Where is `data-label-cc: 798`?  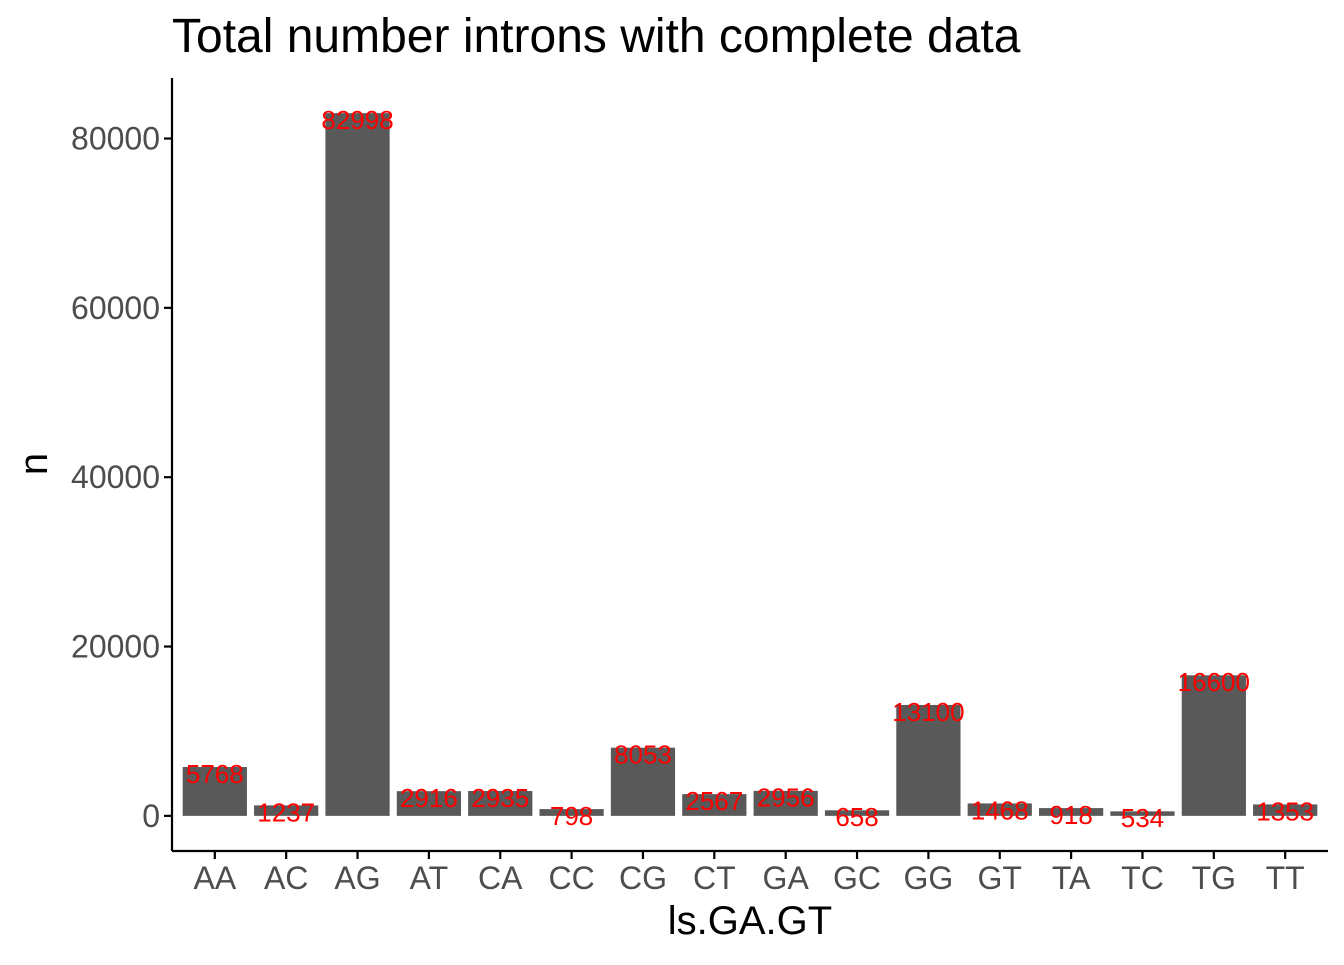
data-label-cc: 798 is located at coordinates (571, 816).